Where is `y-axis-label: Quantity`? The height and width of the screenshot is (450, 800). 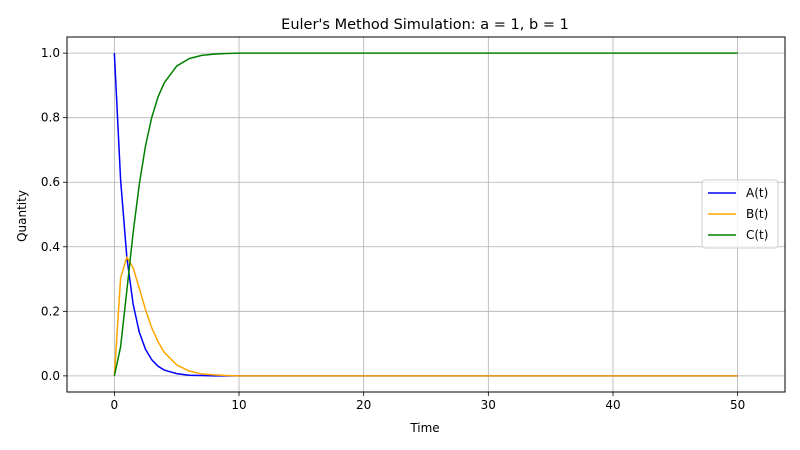 y-axis-label: Quantity is located at coordinates (22, 216).